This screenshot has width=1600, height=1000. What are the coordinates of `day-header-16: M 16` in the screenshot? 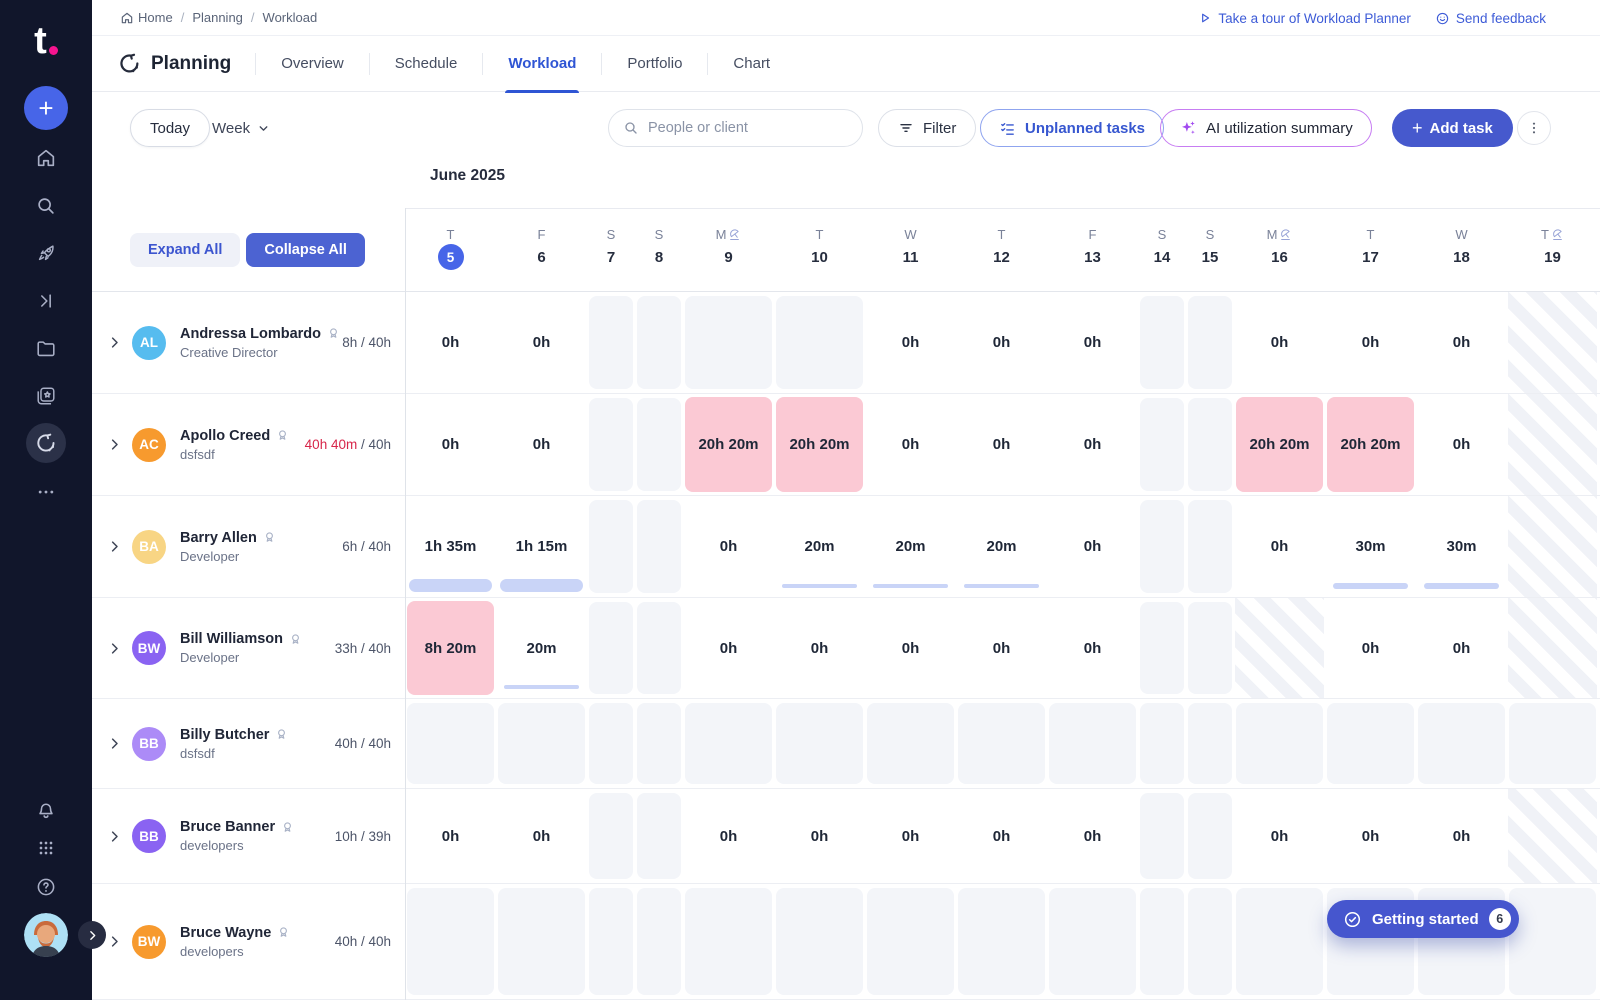 It's located at (1279, 250).